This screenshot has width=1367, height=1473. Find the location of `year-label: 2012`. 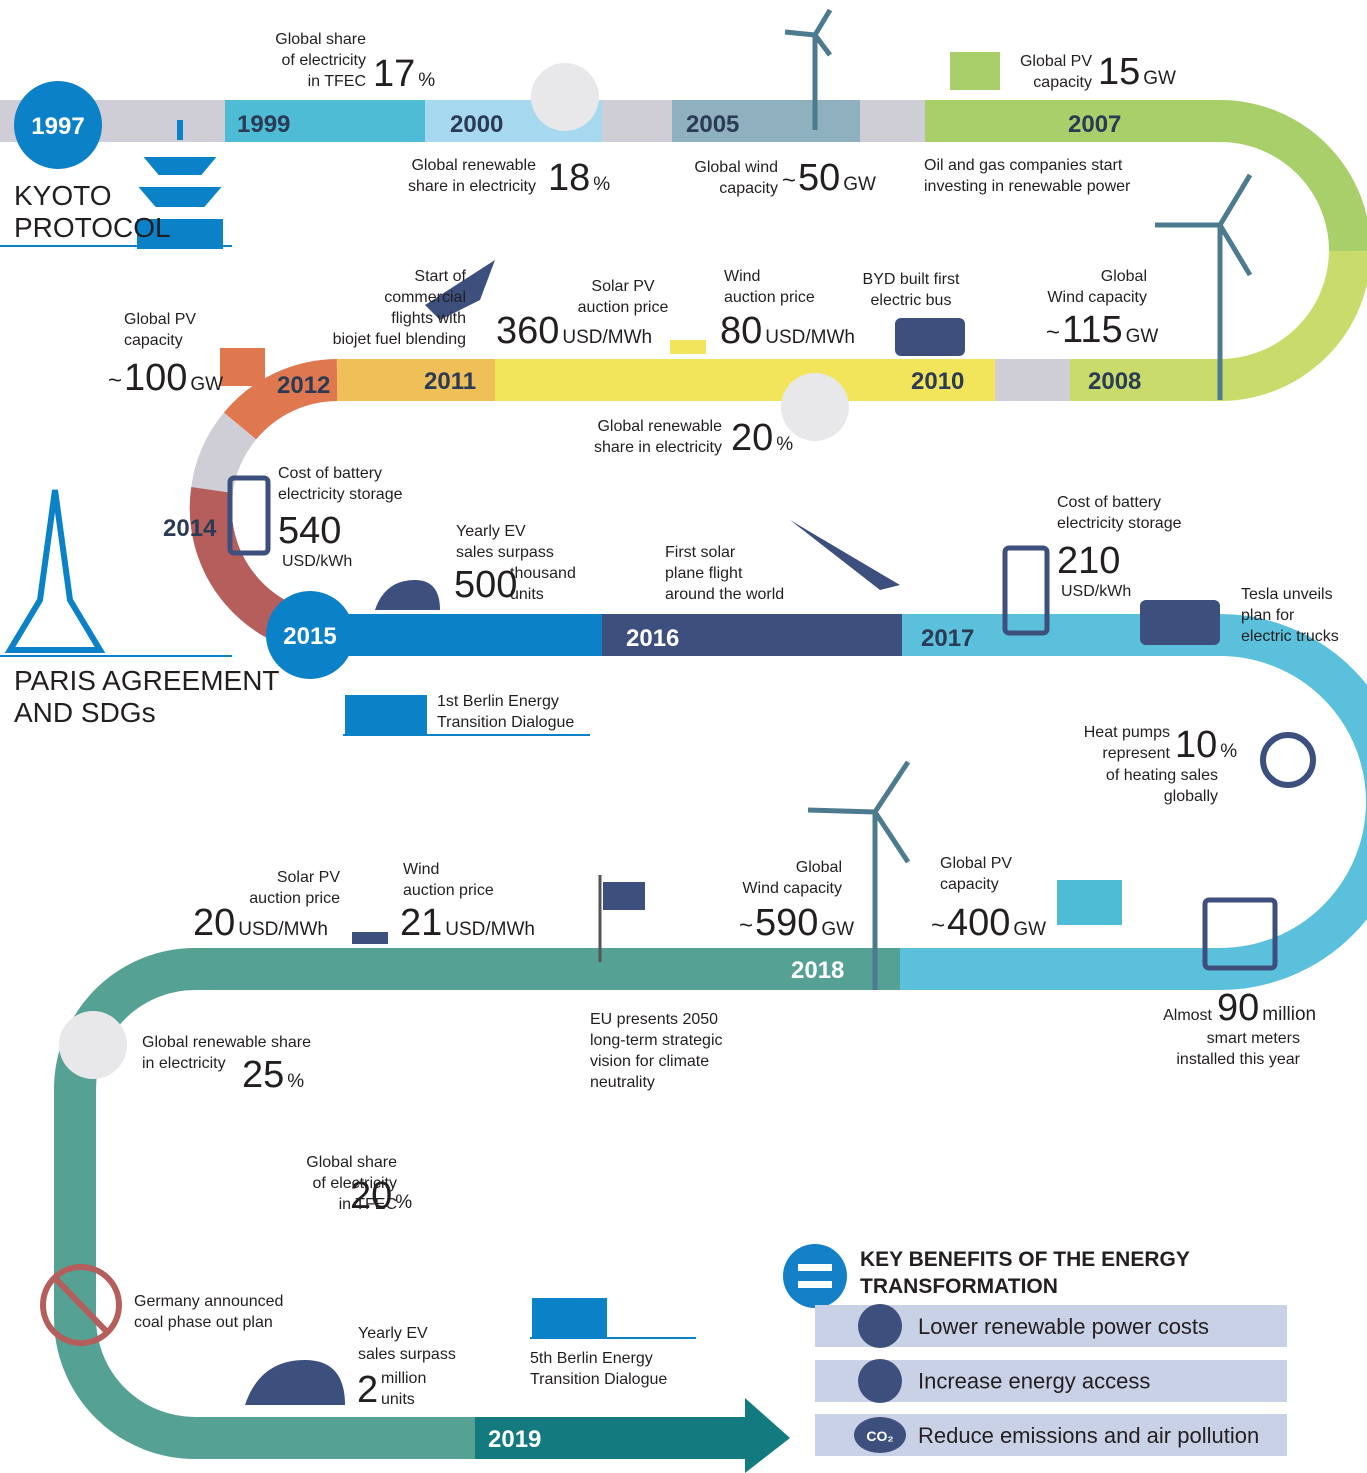

year-label: 2012 is located at coordinates (303, 385).